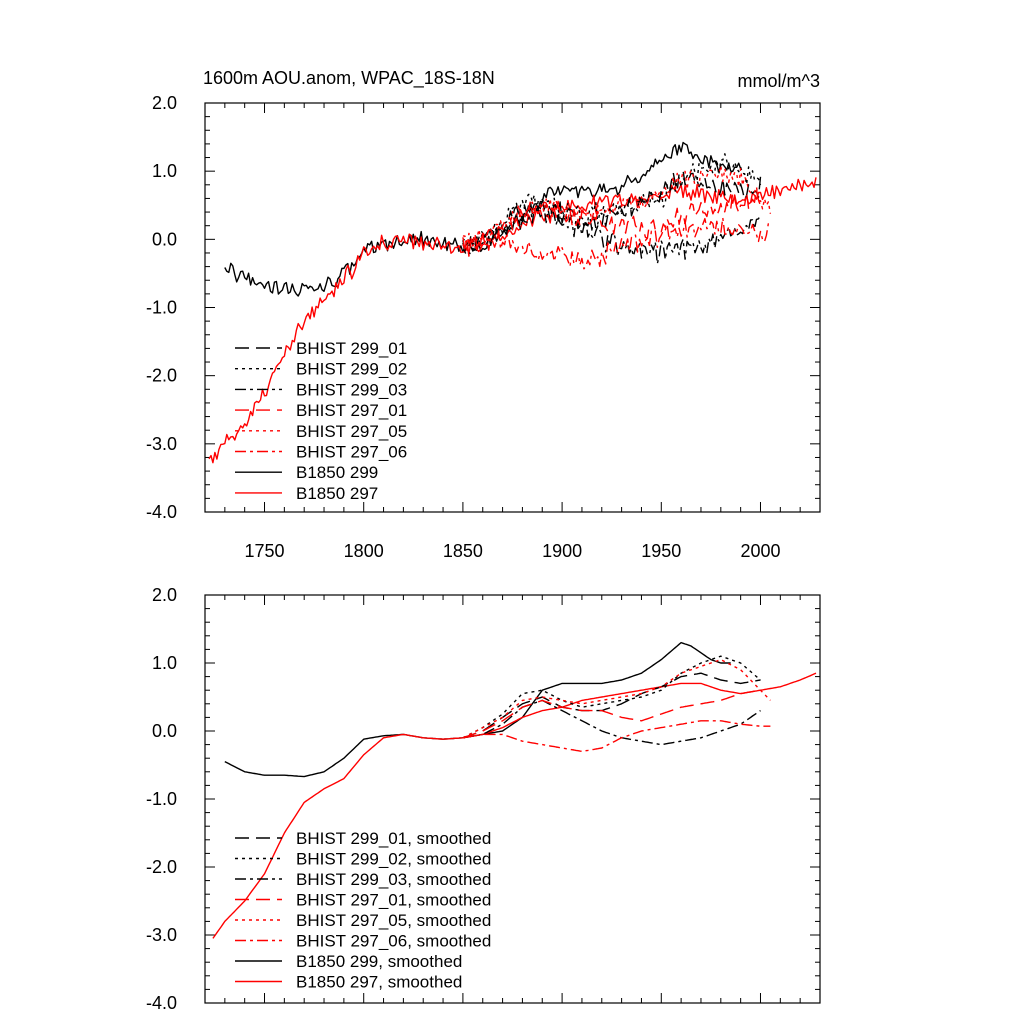  Describe the element at coordinates (562, 551) in the screenshot. I see `x-tick-label: 1900` at that location.